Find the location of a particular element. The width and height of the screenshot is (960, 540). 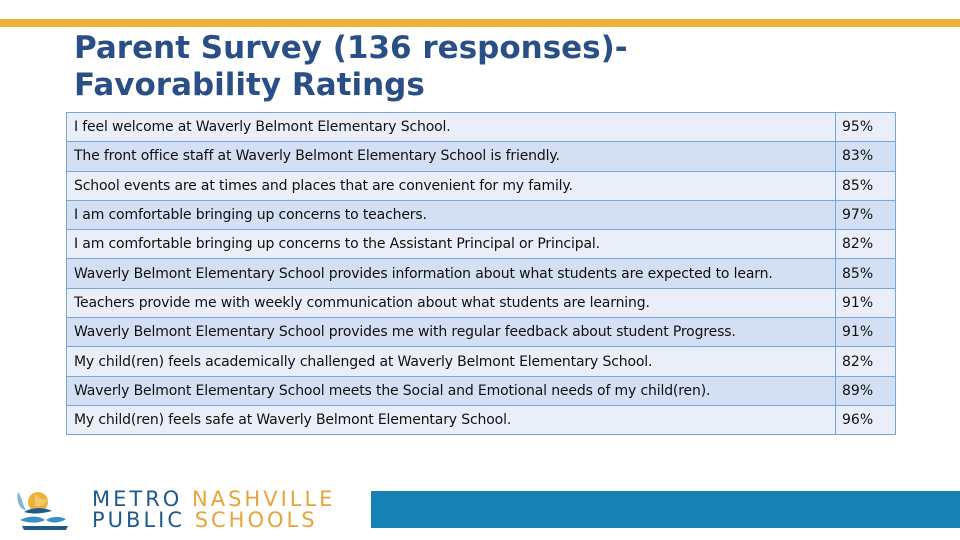

metro-nashville-public-schools-logo: METRO NASHVILLE PUBLIC SCHOOLS is located at coordinates (189, 510).